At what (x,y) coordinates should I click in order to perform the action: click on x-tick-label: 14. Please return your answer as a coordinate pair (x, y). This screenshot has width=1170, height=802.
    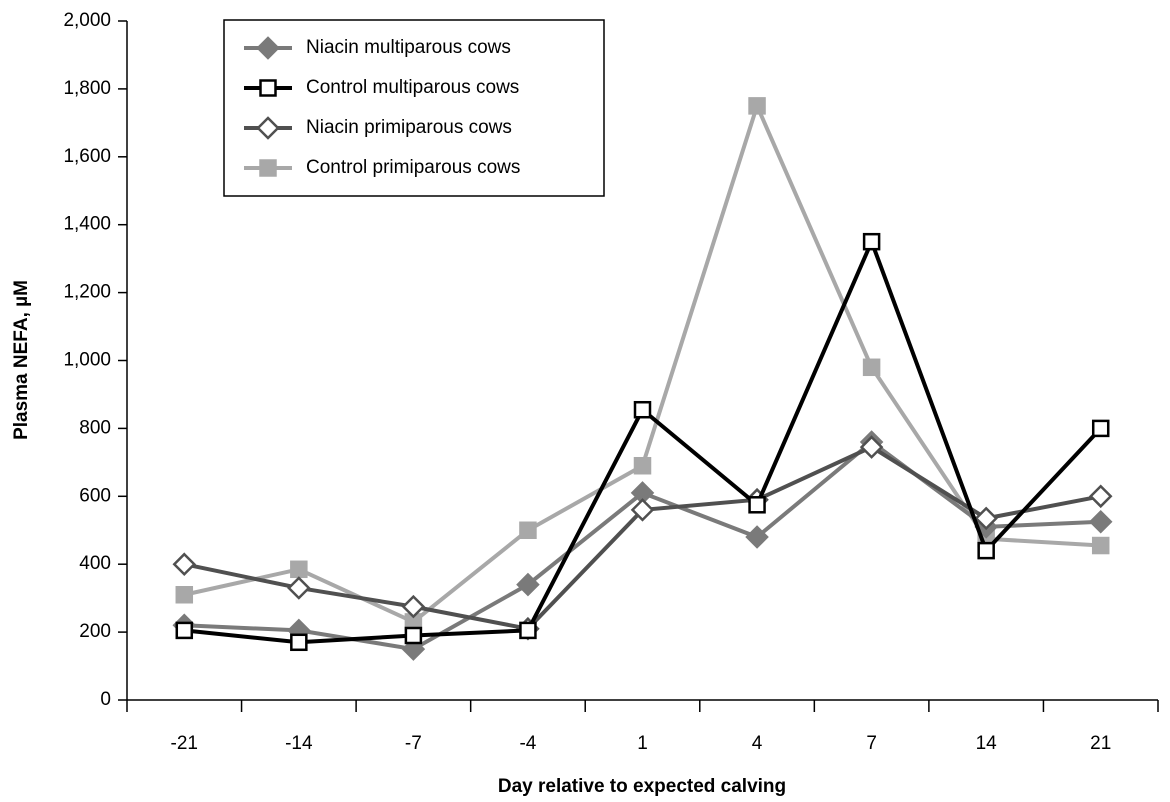
    Looking at the image, I should click on (987, 743).